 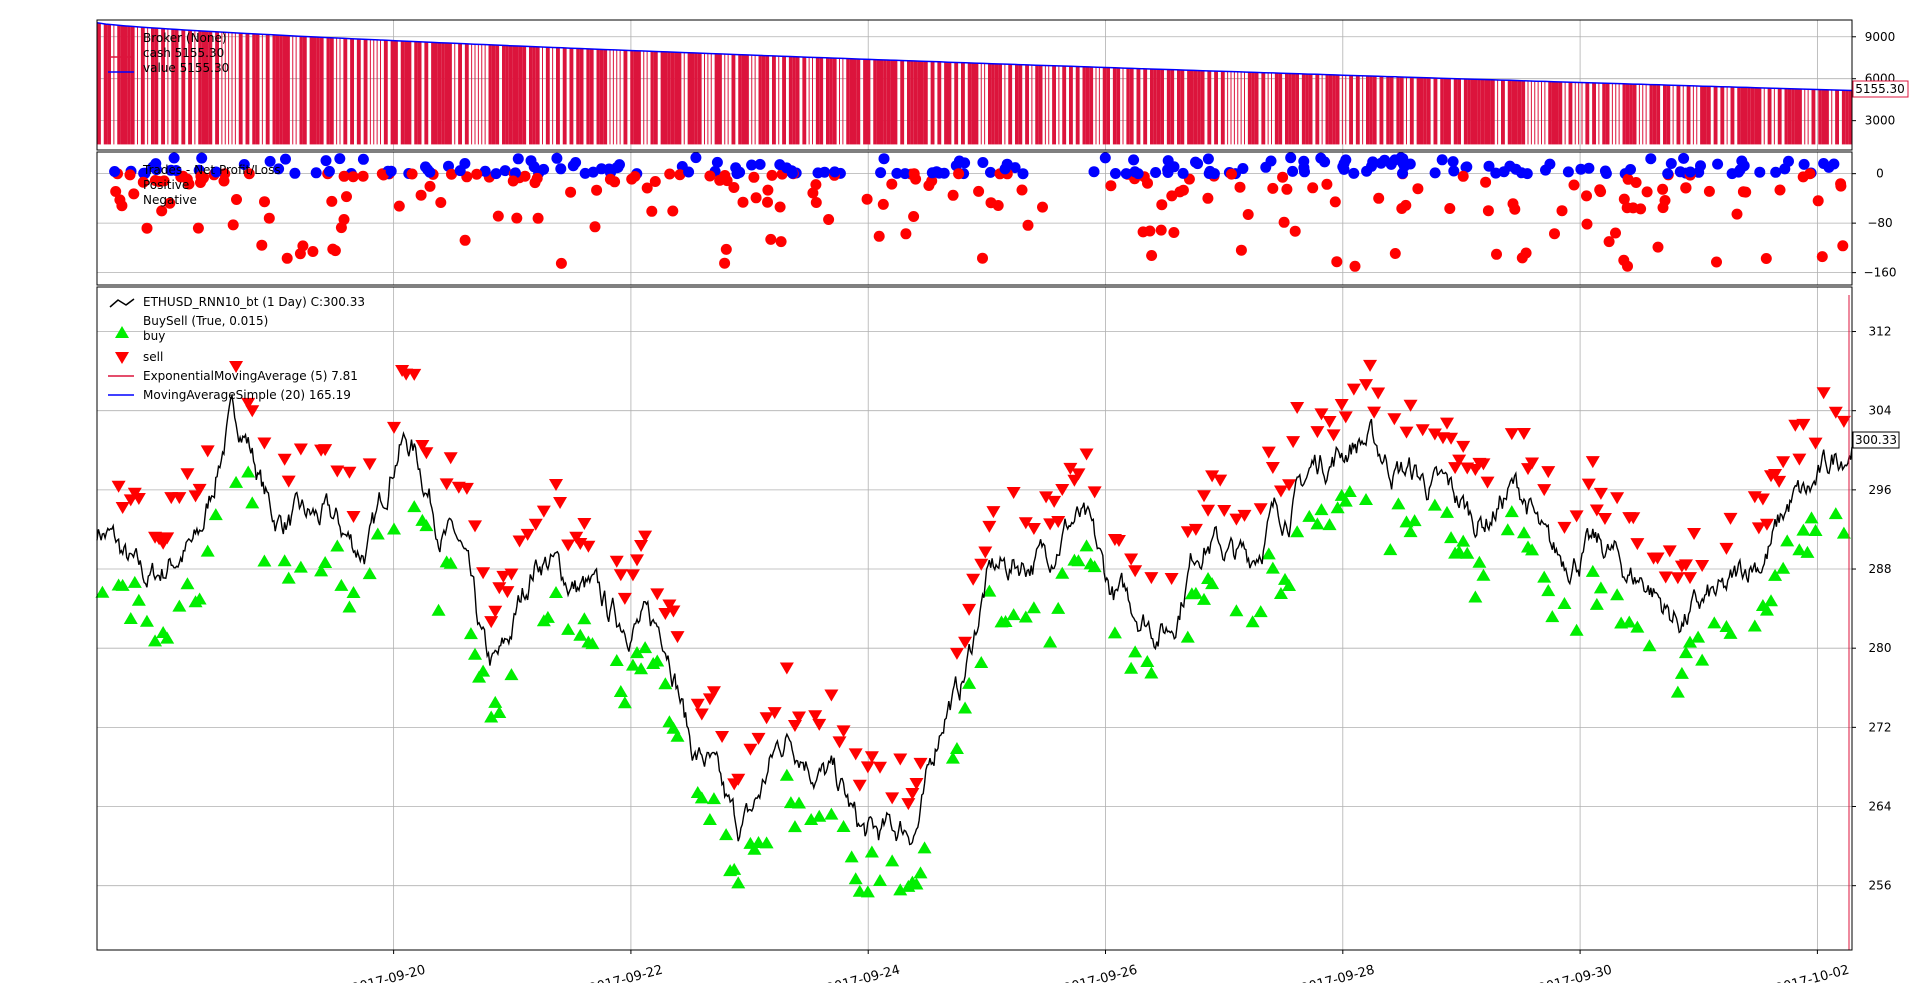 I want to click on trades-markers, so click(x=979, y=212).